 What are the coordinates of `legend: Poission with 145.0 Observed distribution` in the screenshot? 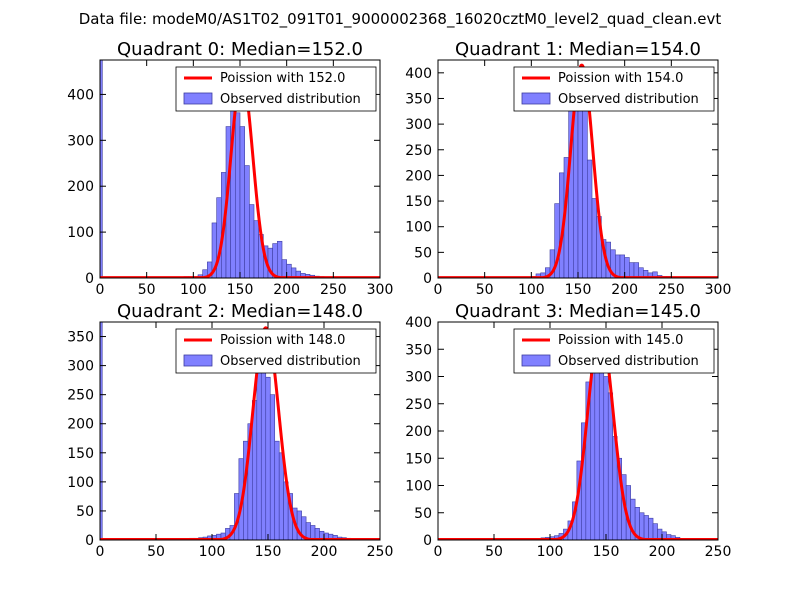 It's located at (614, 351).